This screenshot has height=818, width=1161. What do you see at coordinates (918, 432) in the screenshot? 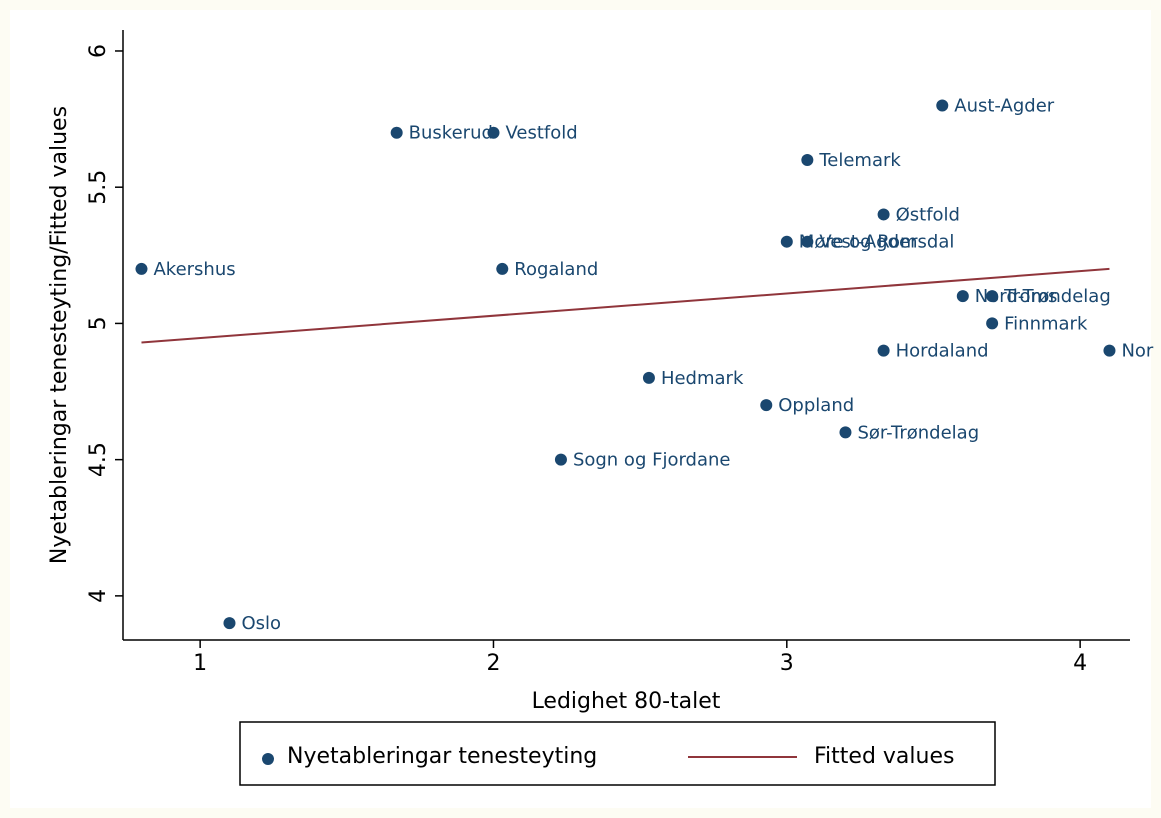
I see `point-label: Sør-Trøndelag` at bounding box center [918, 432].